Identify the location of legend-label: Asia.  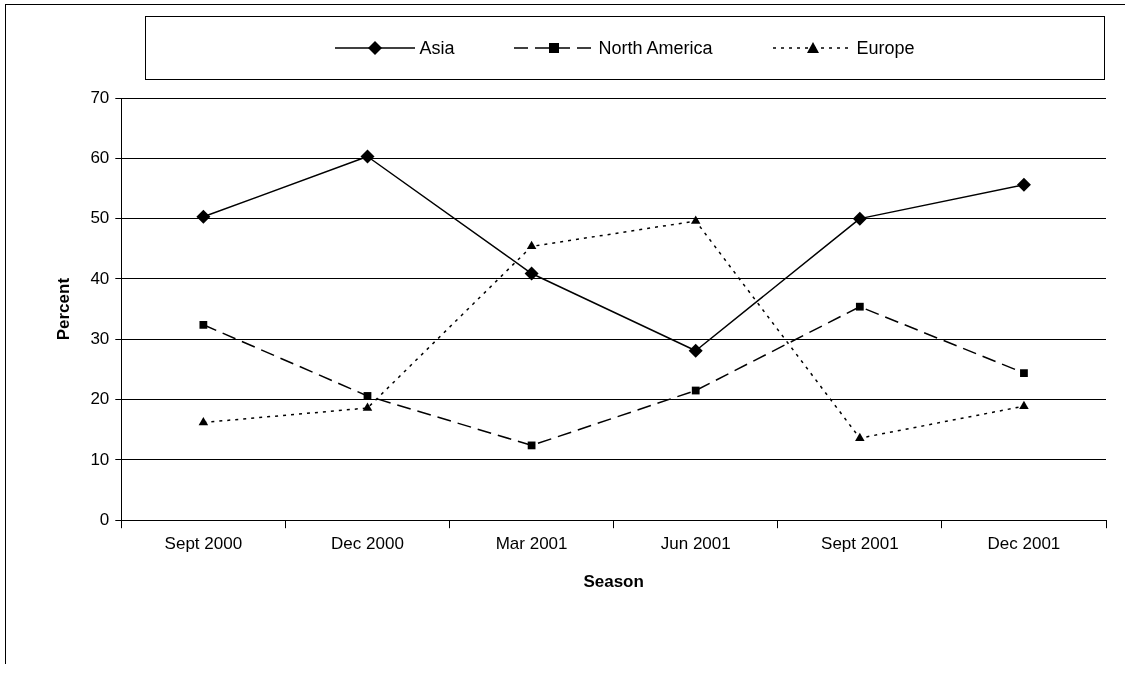
(437, 48).